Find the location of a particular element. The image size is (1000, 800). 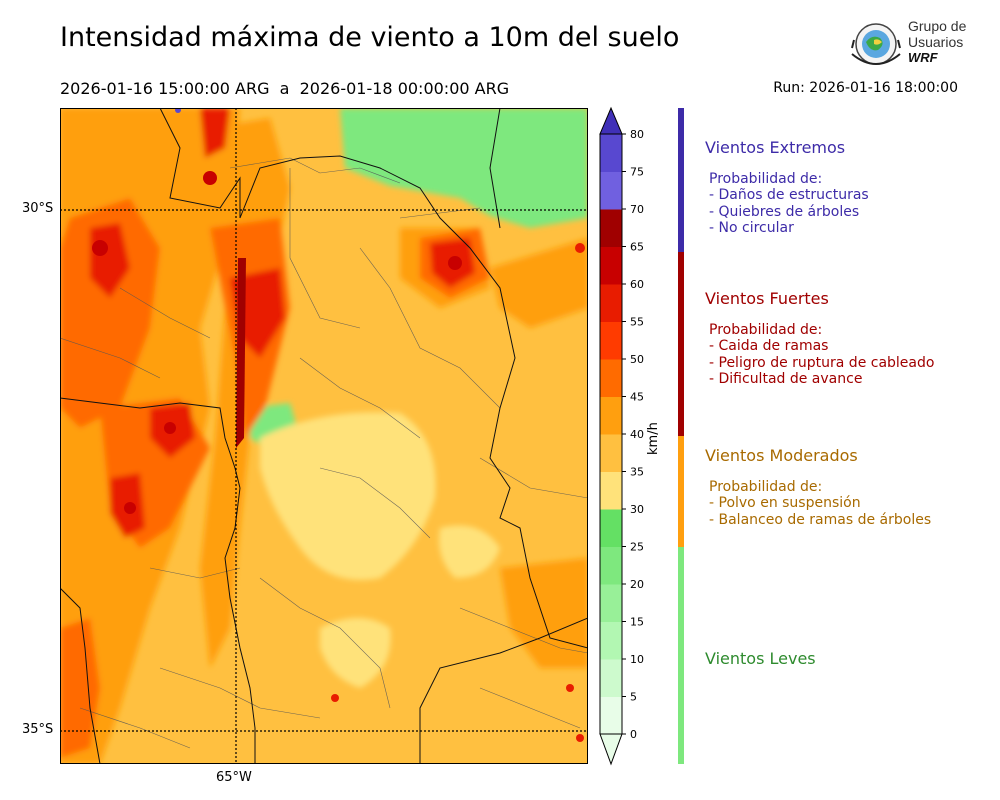

category-leves: Vientos Leves is located at coordinates (760, 658).